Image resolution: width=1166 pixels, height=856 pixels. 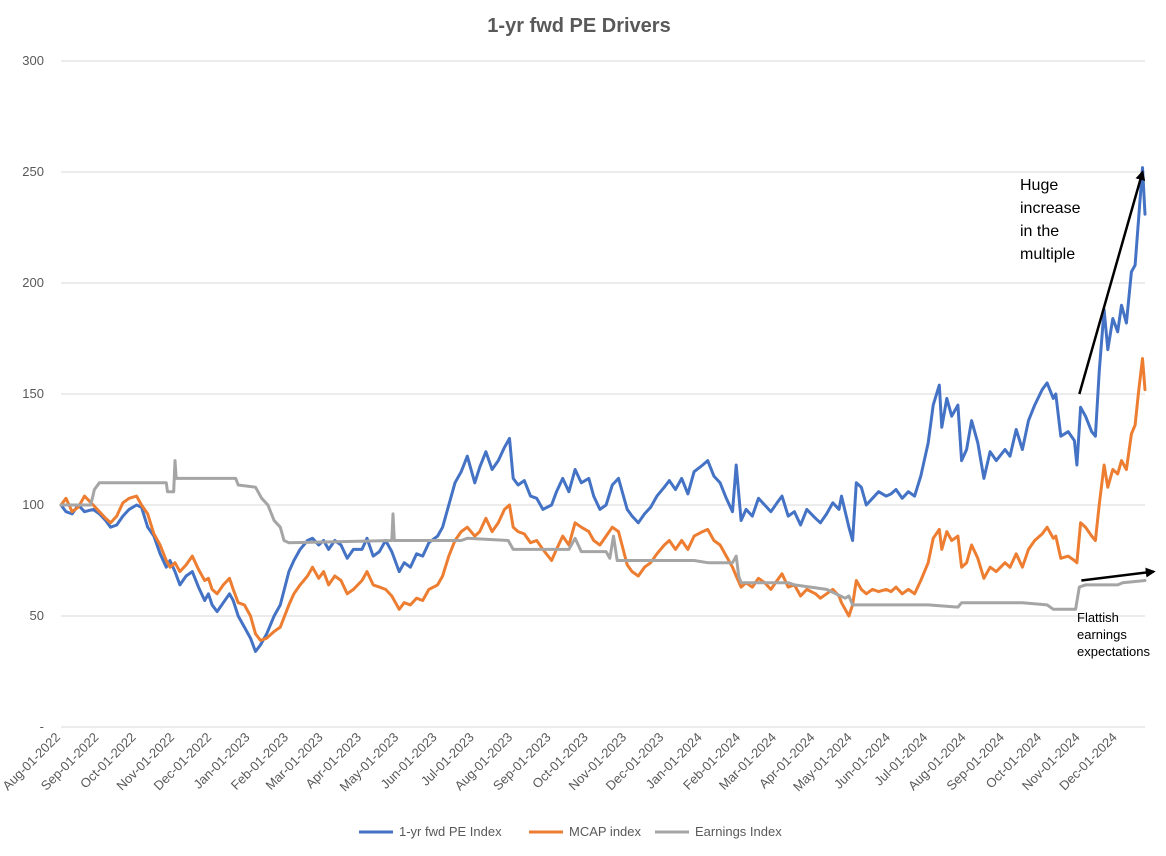 What do you see at coordinates (1039, 231) in the screenshot?
I see `annotation-text-multiple: in the` at bounding box center [1039, 231].